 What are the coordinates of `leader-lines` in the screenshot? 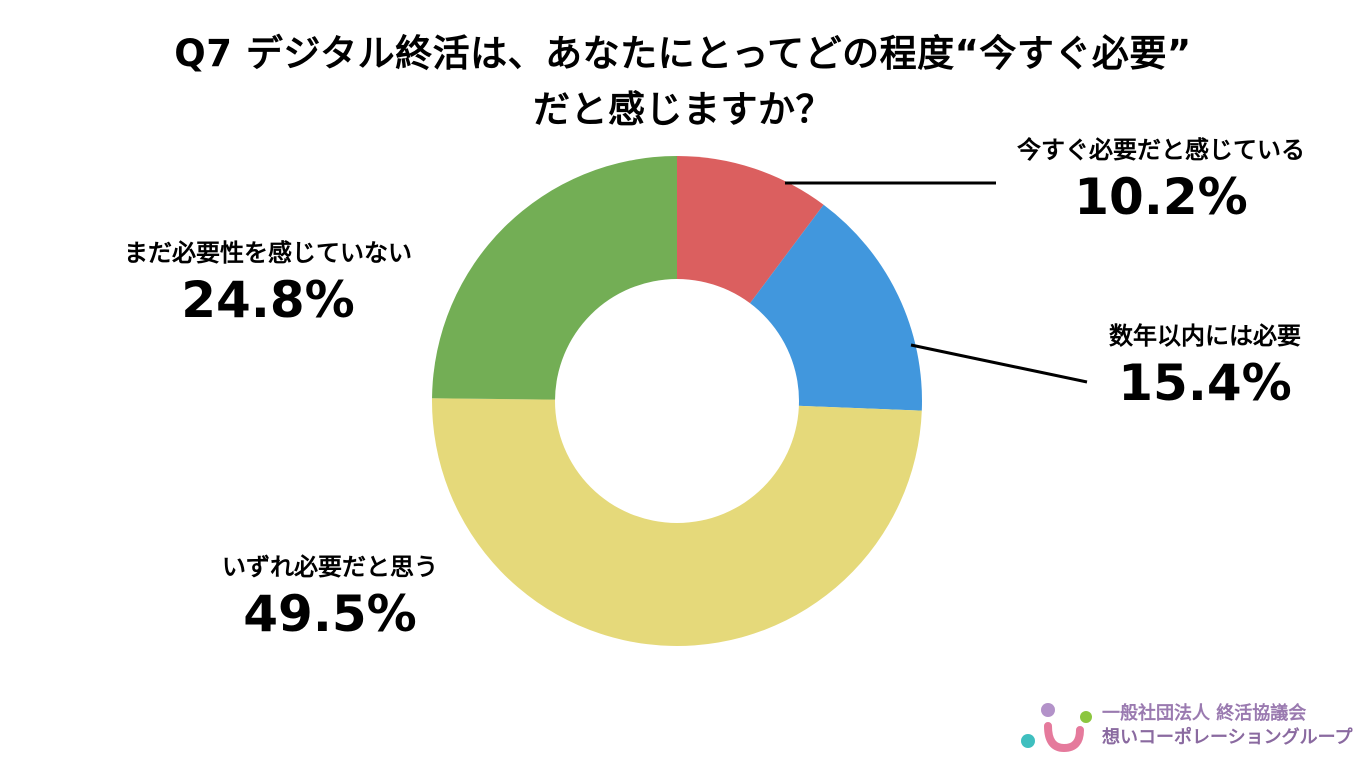 It's located at (936, 282).